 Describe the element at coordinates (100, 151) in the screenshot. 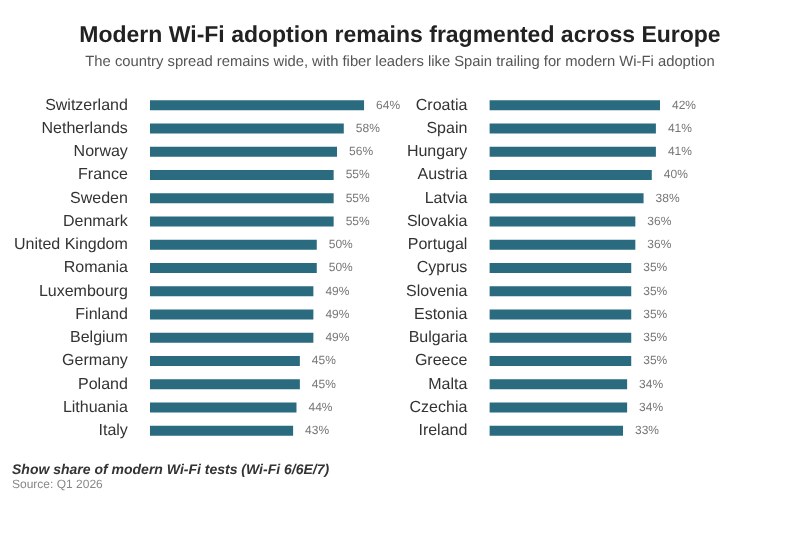

I see `y-tick-label: Norway` at that location.